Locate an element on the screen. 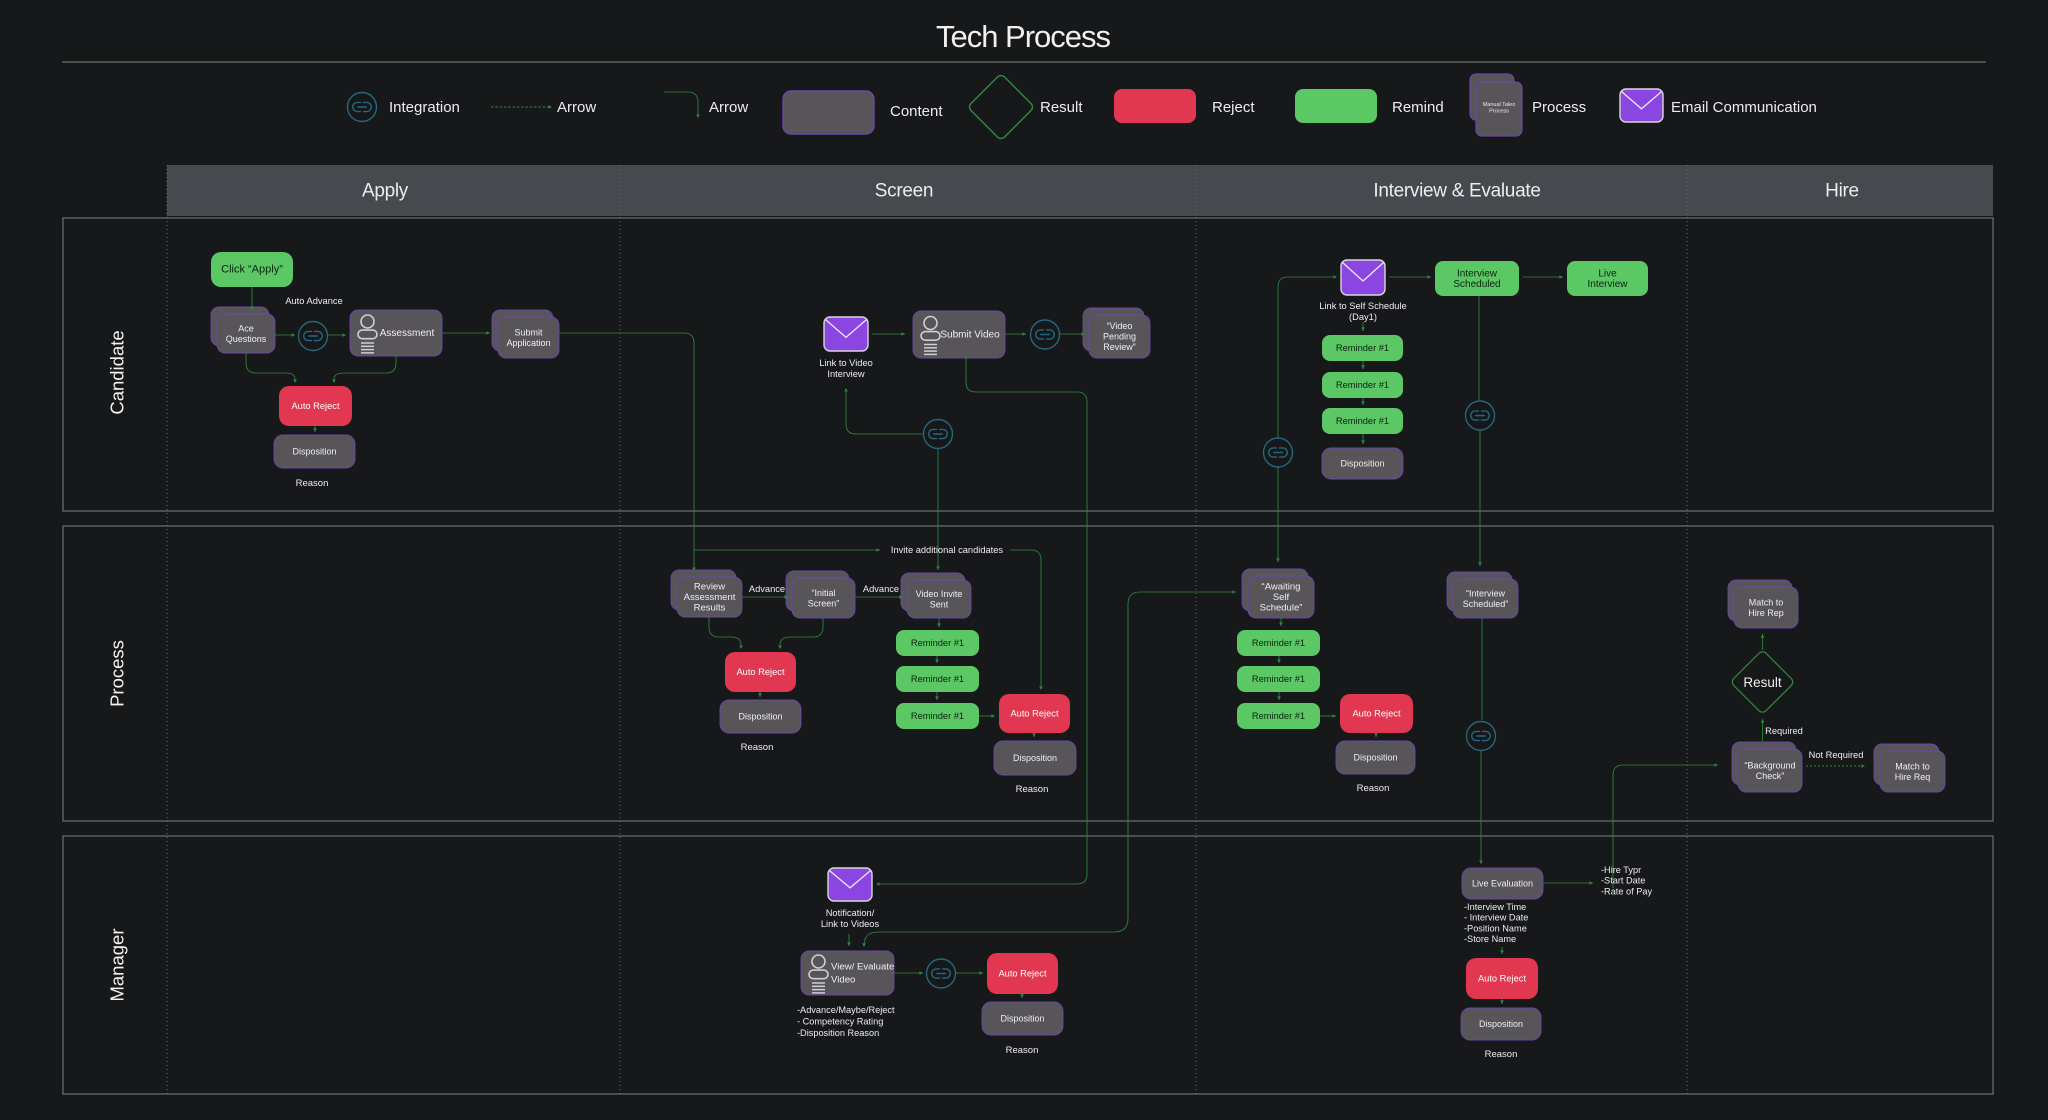  svg-text: Assessment is located at coordinates (407, 333).